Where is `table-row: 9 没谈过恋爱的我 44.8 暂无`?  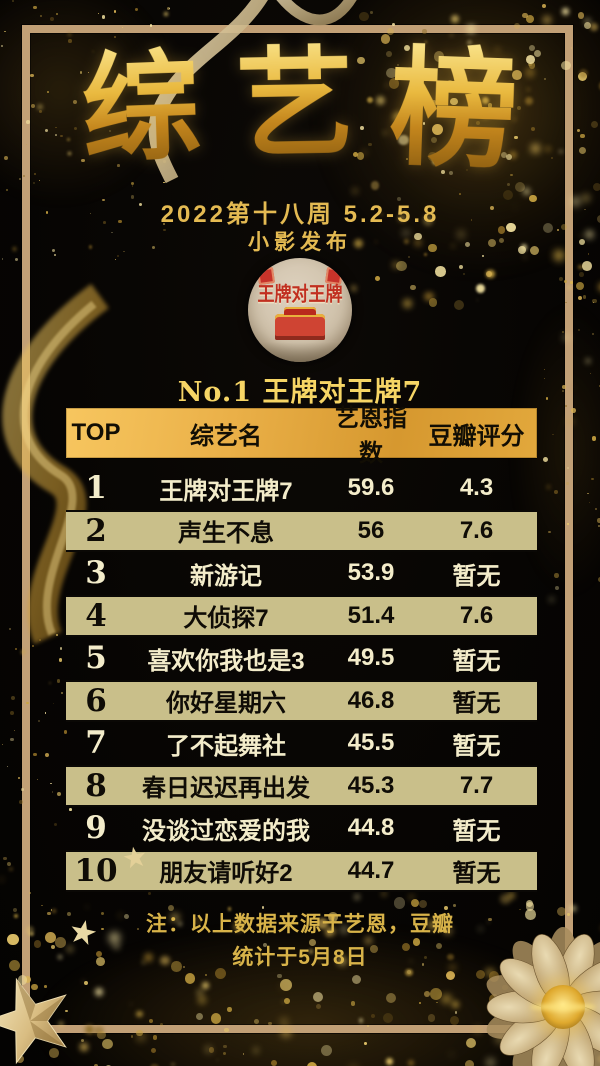
table-row: 9 没谈过恋爱的我 44.8 暂无 is located at coordinates (301, 828).